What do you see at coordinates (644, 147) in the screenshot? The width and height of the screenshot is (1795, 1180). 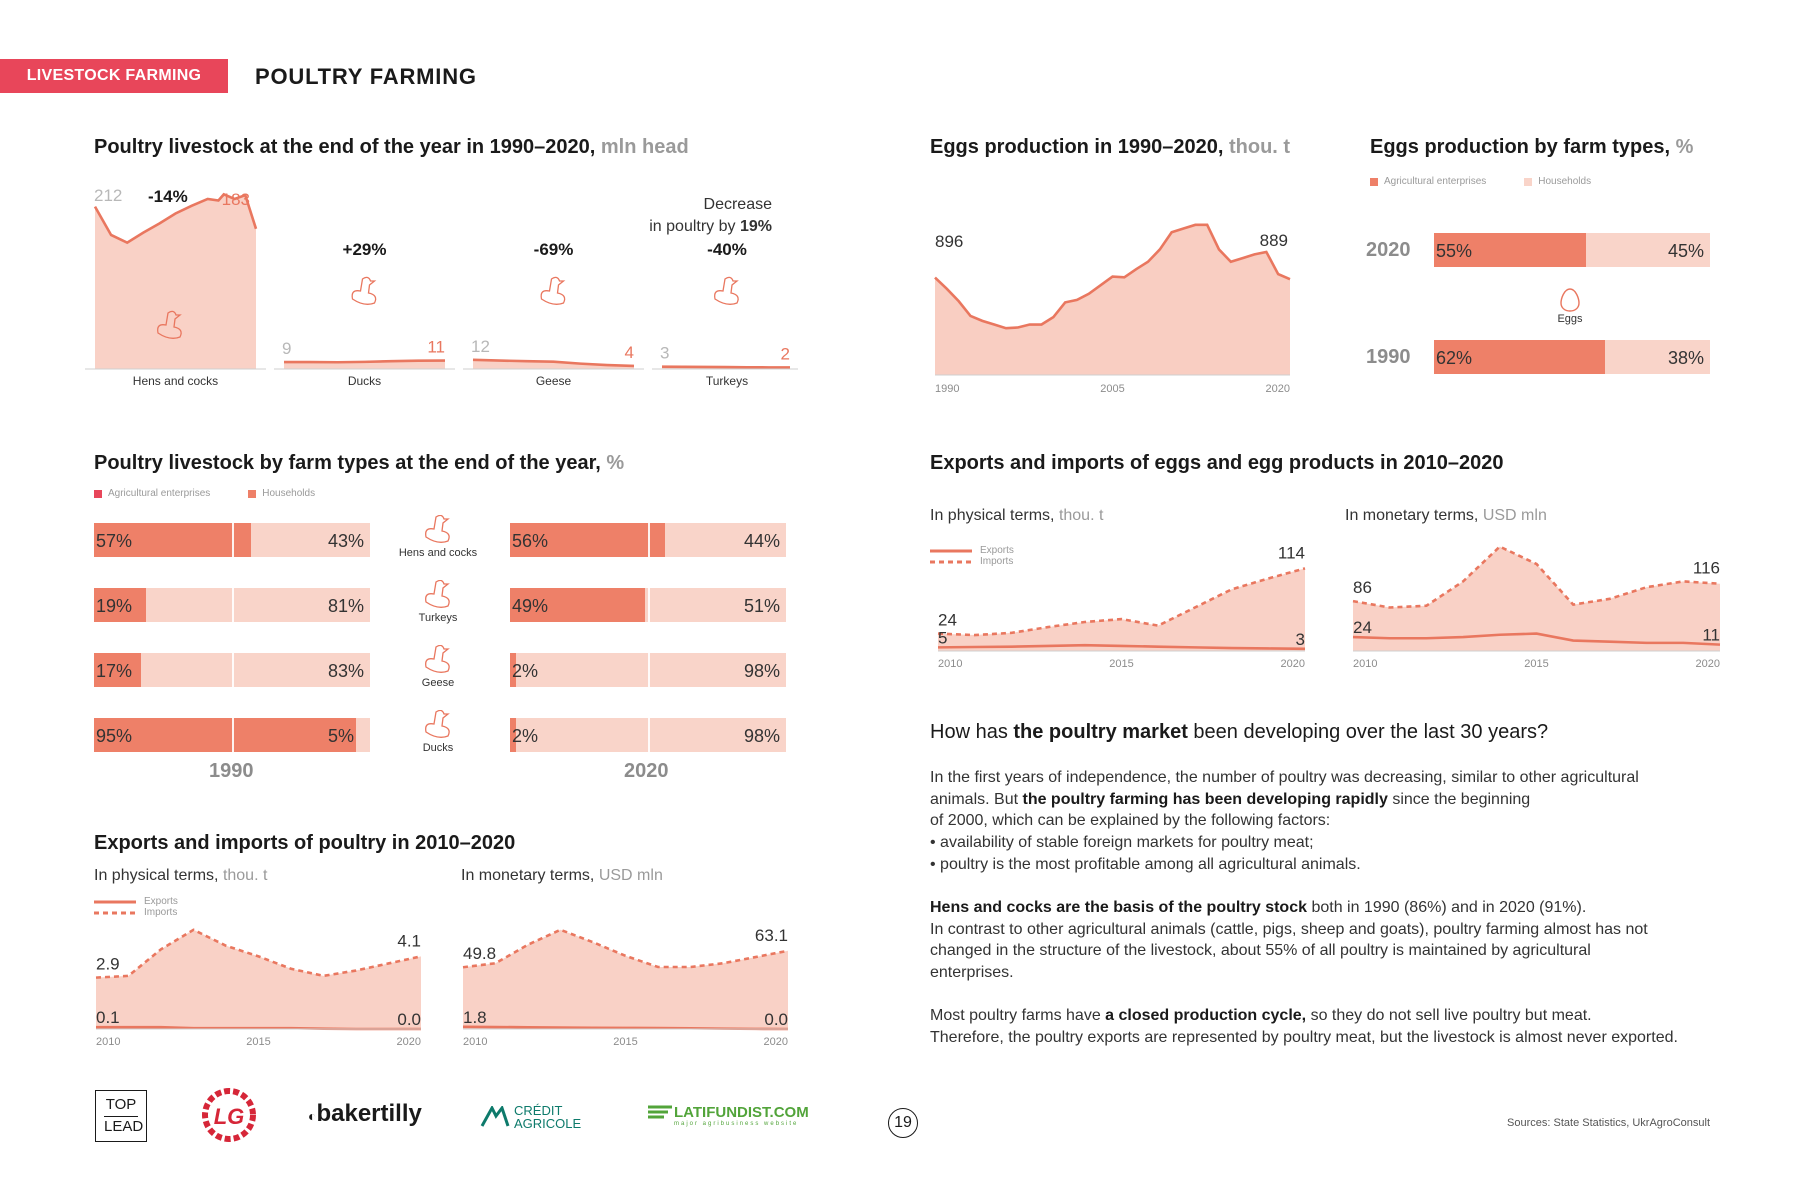 I see `livestock-title-unit: mln head` at bounding box center [644, 147].